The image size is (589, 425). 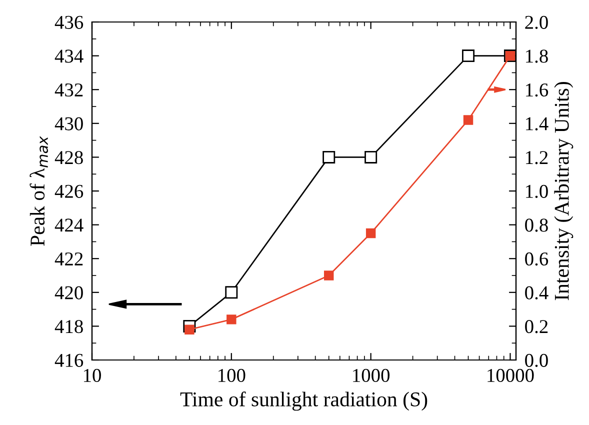 I want to click on y2-tick-label: 1.4, so click(x=537, y=123).